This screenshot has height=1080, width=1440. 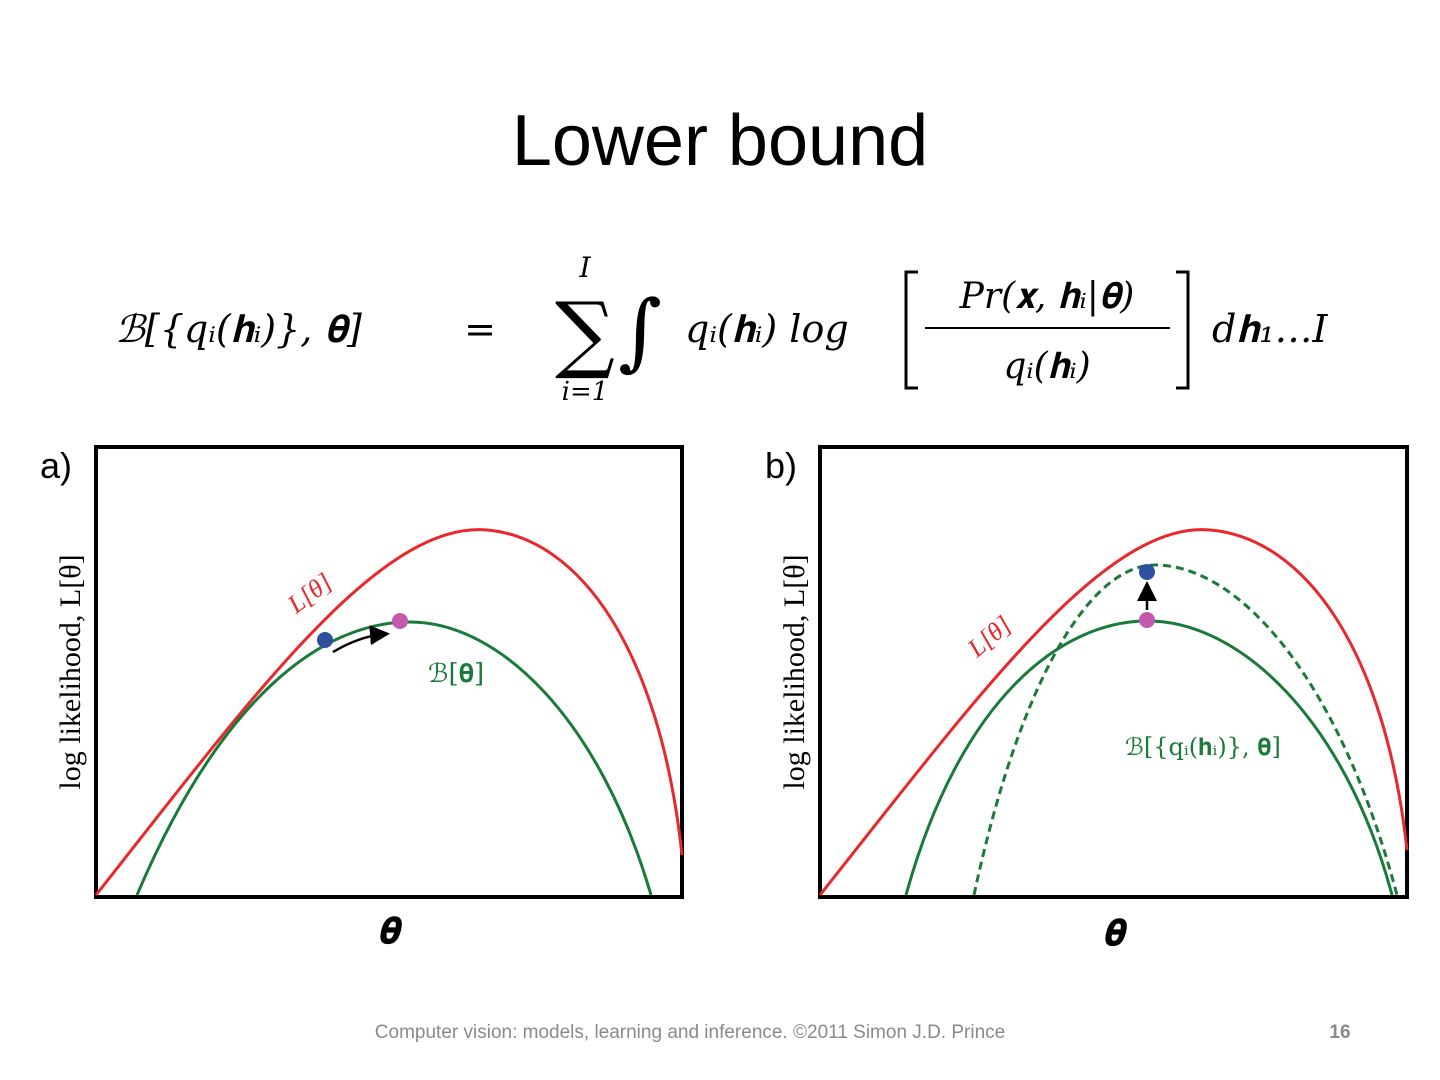 I want to click on sum-upper: I, so click(x=584, y=267).